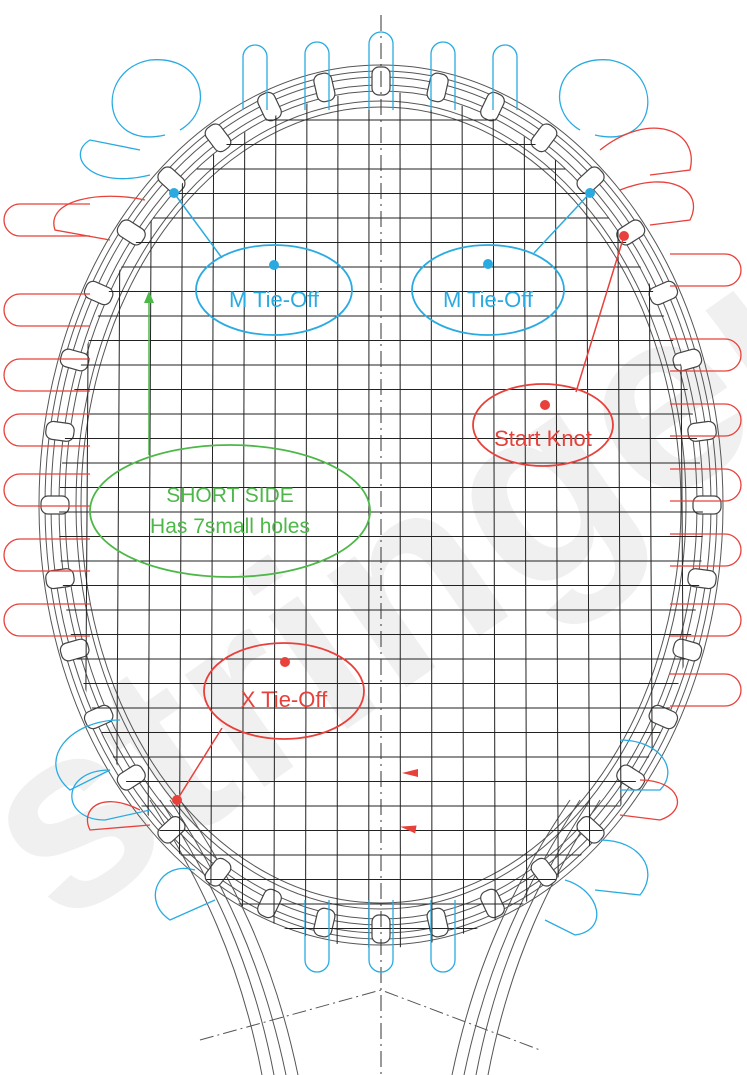 This screenshot has height=1075, width=747. Describe the element at coordinates (230, 526) in the screenshot. I see `short-side-label-line2: Has 7small holes` at that location.